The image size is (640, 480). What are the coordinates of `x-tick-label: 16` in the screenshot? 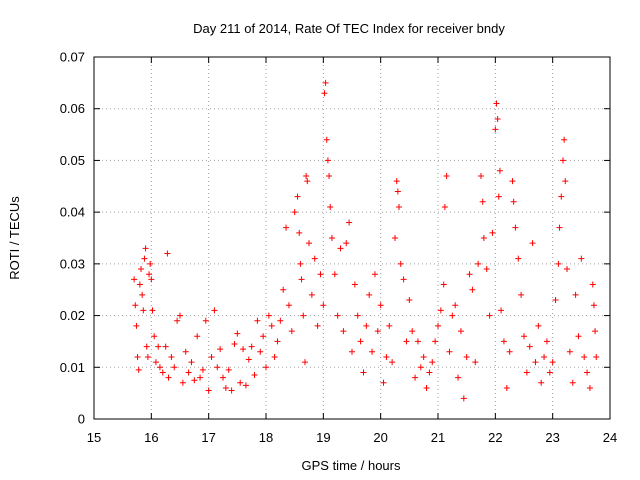 It's located at (151, 437).